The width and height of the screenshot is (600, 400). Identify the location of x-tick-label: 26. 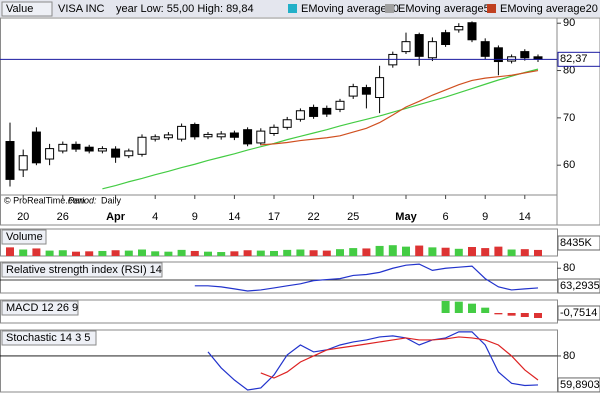
(63, 217).